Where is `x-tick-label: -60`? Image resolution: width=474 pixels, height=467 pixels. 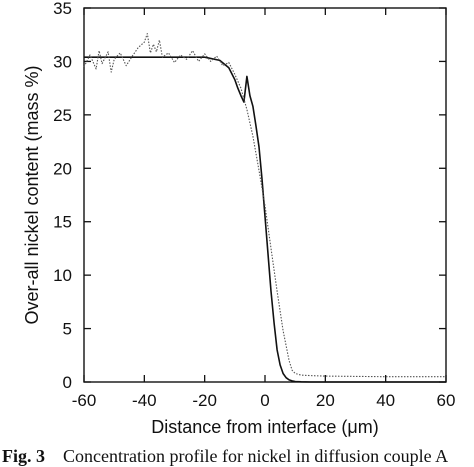 x-tick-label: -60 is located at coordinates (84, 400).